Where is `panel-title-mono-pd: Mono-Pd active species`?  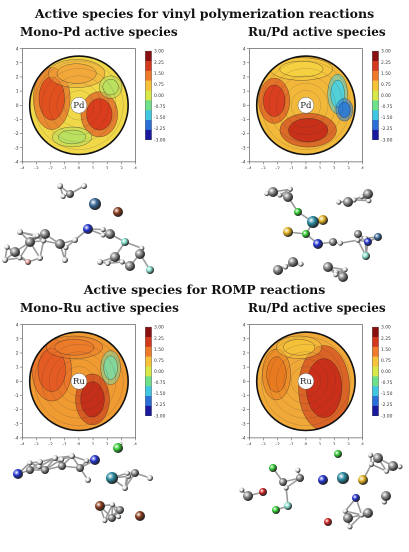 panel-title-mono-pd: Mono-Pd active species is located at coordinates (99, 32).